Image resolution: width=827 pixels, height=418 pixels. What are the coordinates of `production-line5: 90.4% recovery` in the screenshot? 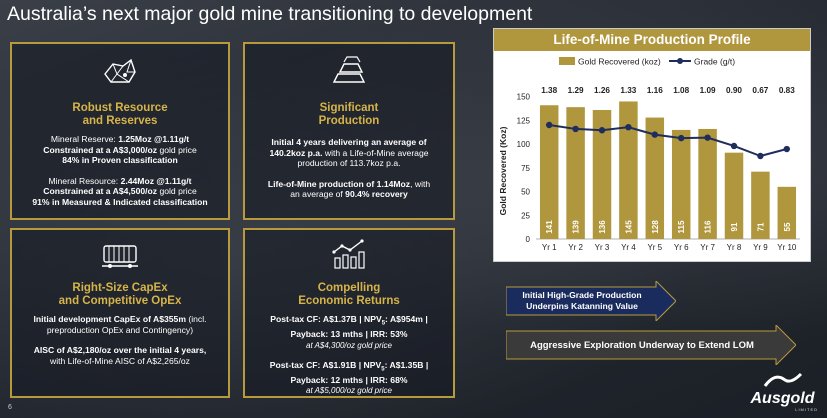 It's located at (376, 194).